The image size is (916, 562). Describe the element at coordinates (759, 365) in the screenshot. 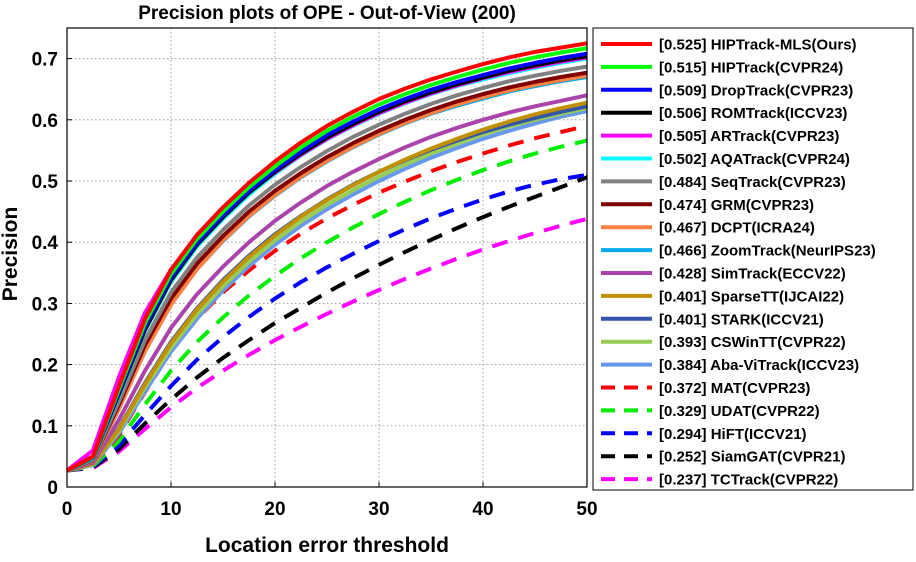

I see `legend-label: [0.384] Aba-ViTrack(ICCV23)` at that location.